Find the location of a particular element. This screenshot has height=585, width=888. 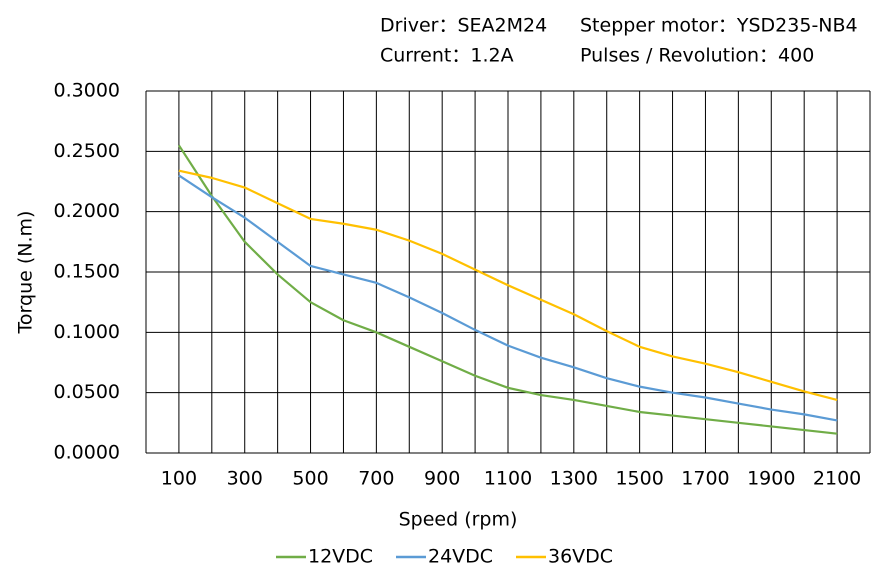

y-tick-label: 0.2000 is located at coordinates (87, 211).